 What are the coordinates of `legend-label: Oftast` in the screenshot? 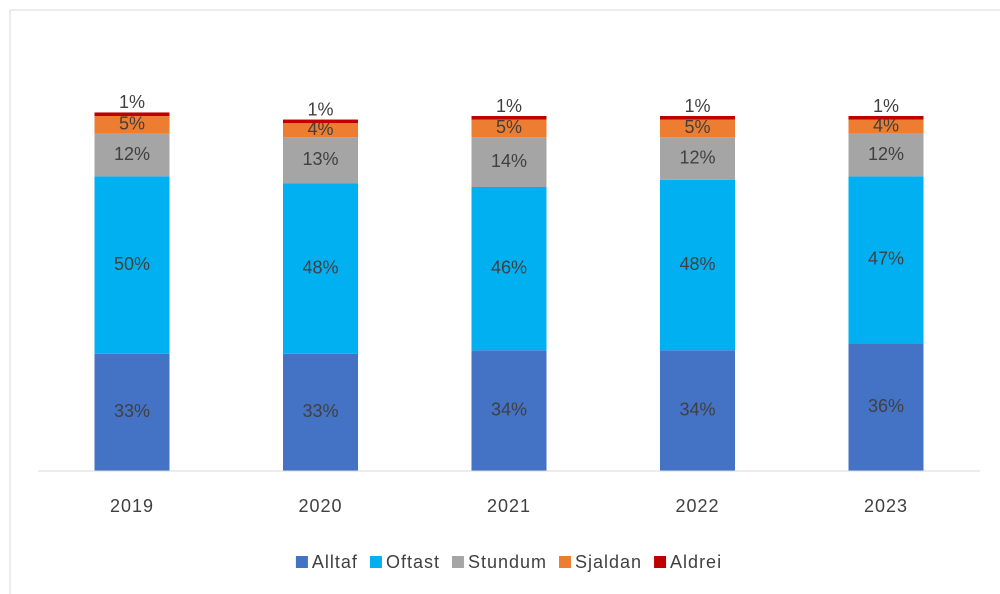 It's located at (413, 562).